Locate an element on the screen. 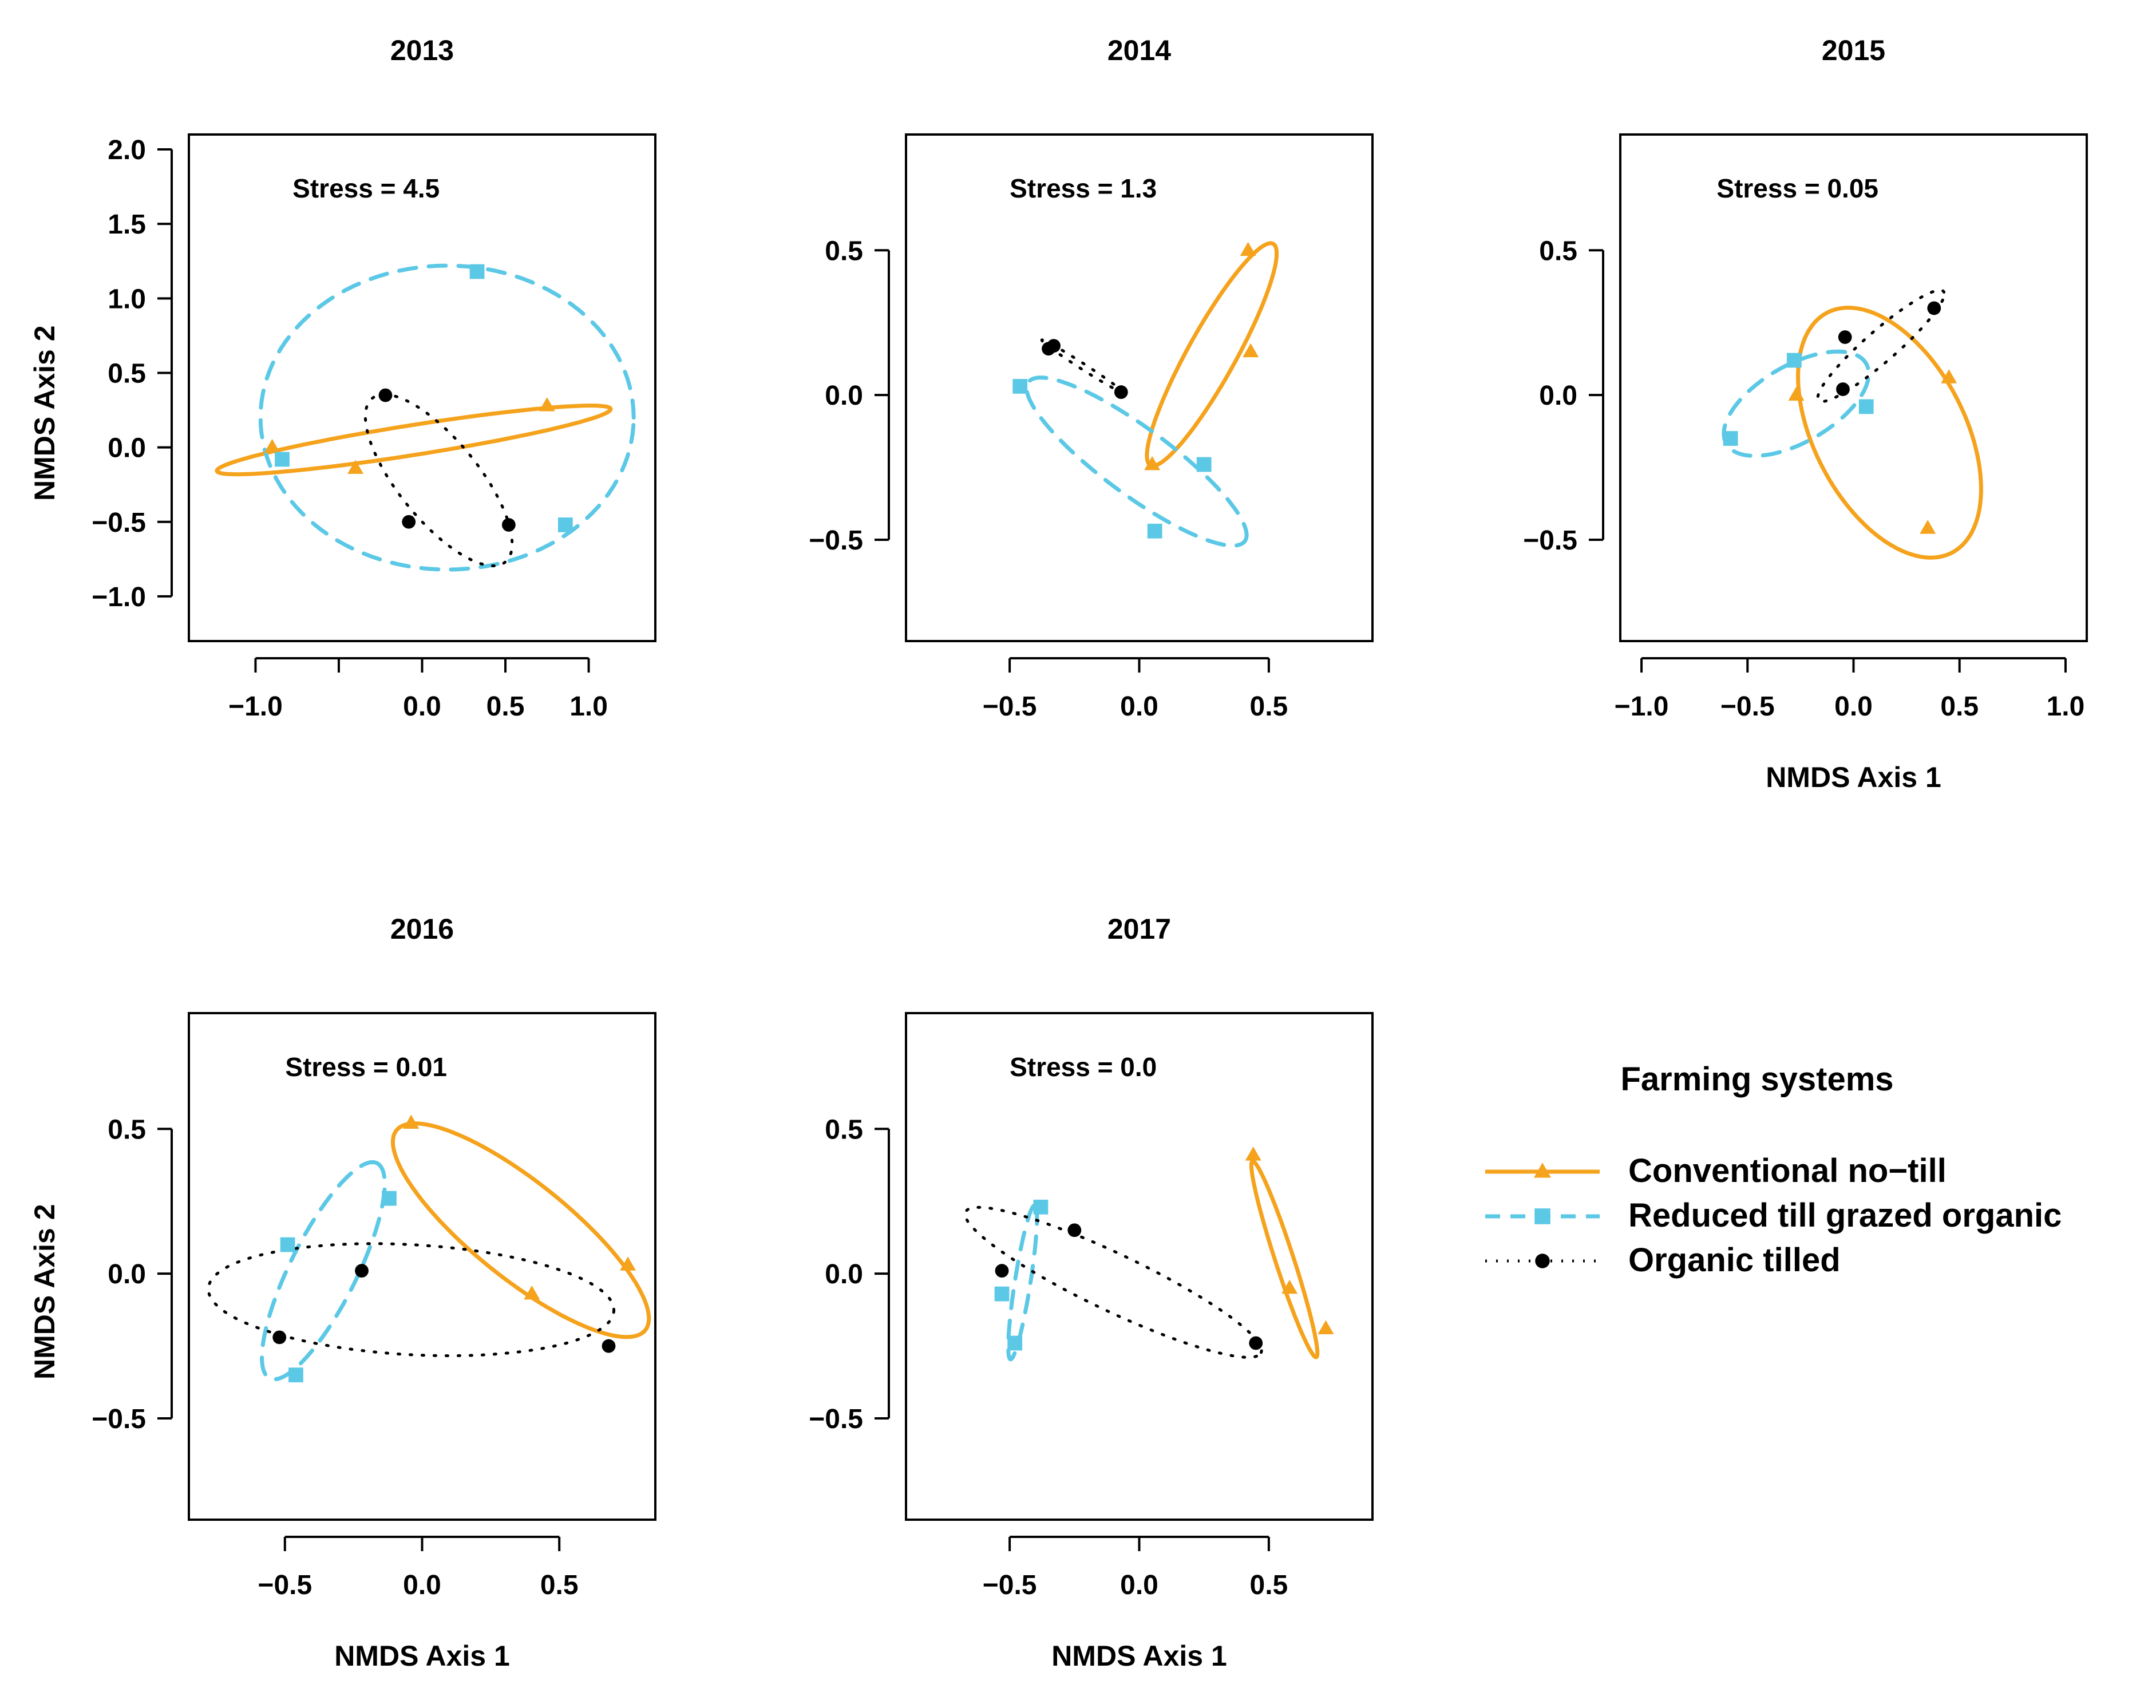 Image resolution: width=2156 pixels, height=1708 pixels. y-tick-label: 2.0 is located at coordinates (127, 150).